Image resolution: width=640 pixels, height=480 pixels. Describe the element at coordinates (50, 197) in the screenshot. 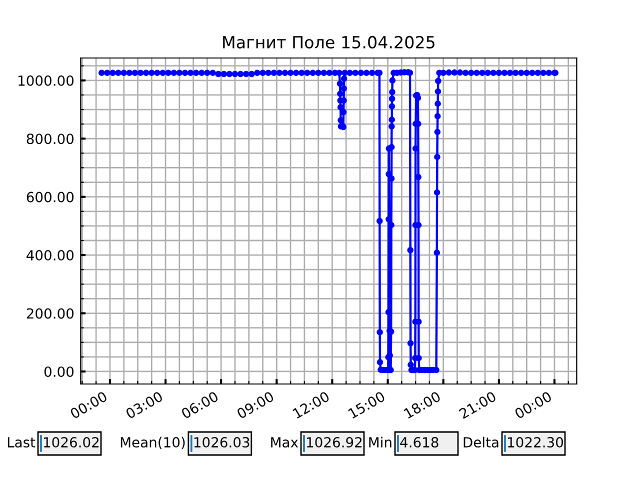

I see `y-tick-label: 600.00` at that location.